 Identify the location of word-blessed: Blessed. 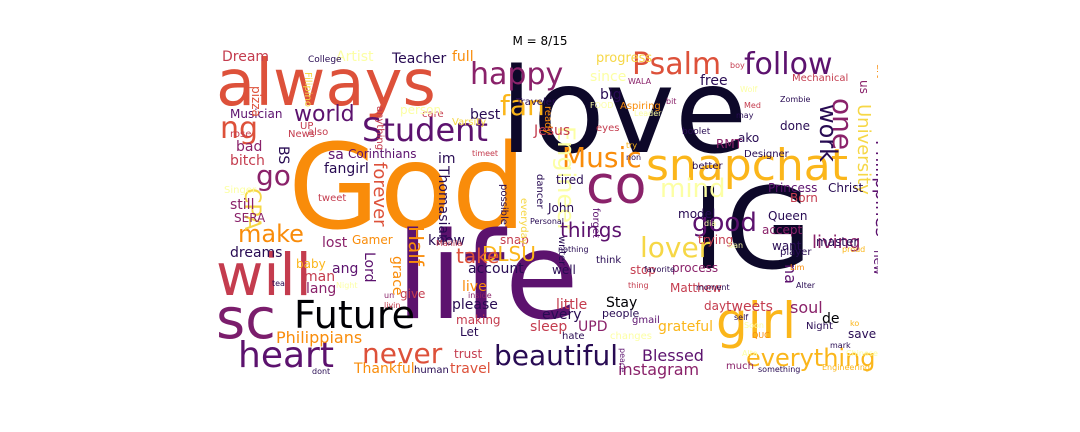
(673, 355).